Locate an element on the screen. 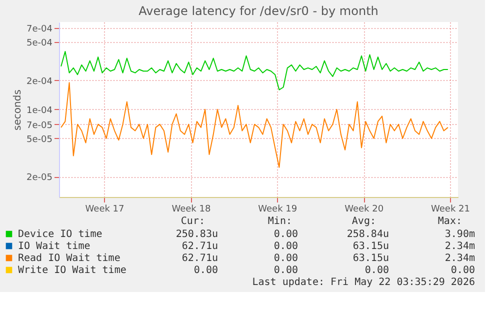 The height and width of the screenshot is (311, 497). text: Avg: is located at coordinates (364, 221).